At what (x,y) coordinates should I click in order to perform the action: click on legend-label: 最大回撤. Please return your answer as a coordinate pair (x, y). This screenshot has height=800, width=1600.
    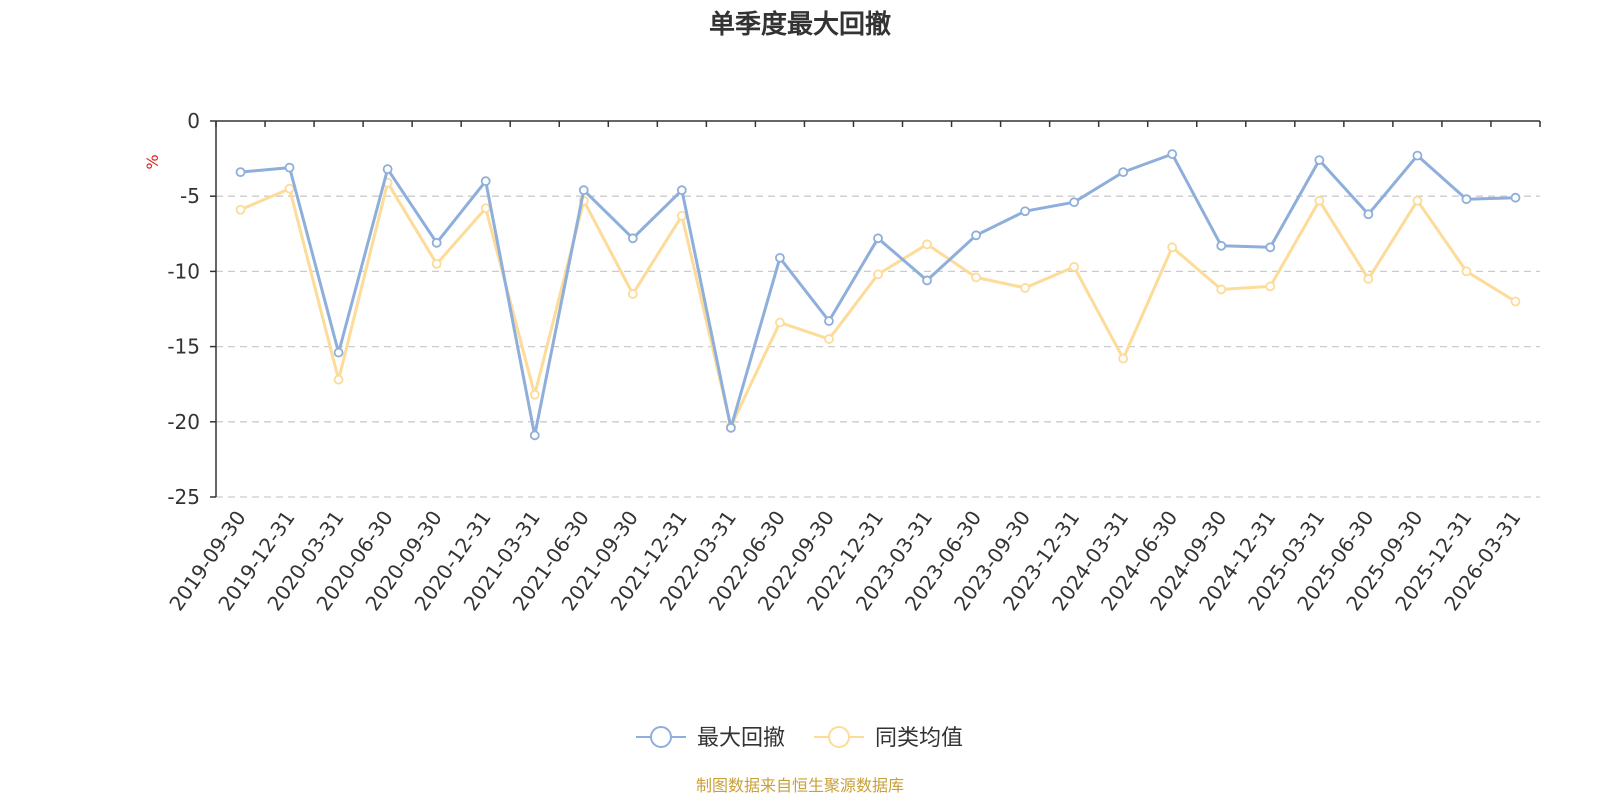
    Looking at the image, I should click on (741, 738).